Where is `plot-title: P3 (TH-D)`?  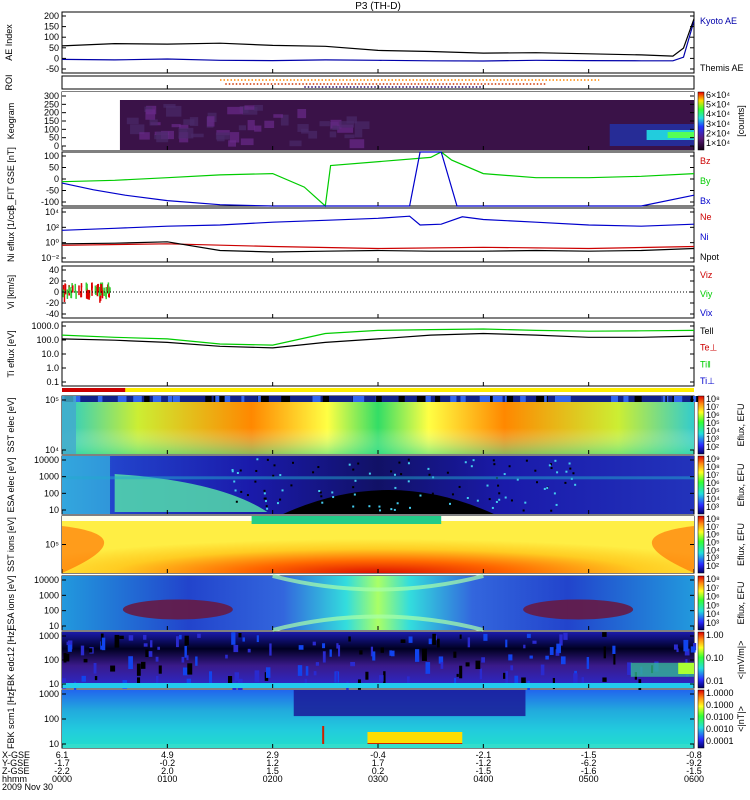
plot-title: P3 (TH-D) is located at coordinates (378, 6).